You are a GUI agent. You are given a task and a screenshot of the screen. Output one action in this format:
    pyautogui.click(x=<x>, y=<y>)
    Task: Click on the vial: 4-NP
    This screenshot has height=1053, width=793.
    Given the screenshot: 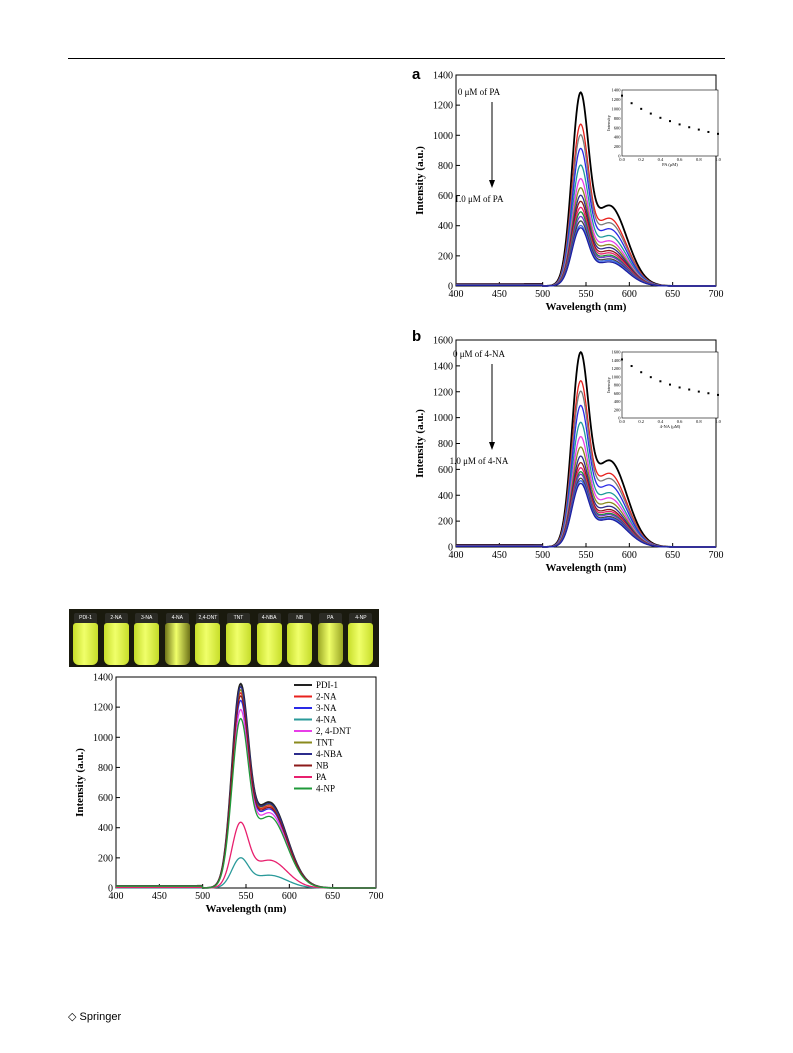 What is the action you would take?
    pyautogui.click(x=361, y=639)
    